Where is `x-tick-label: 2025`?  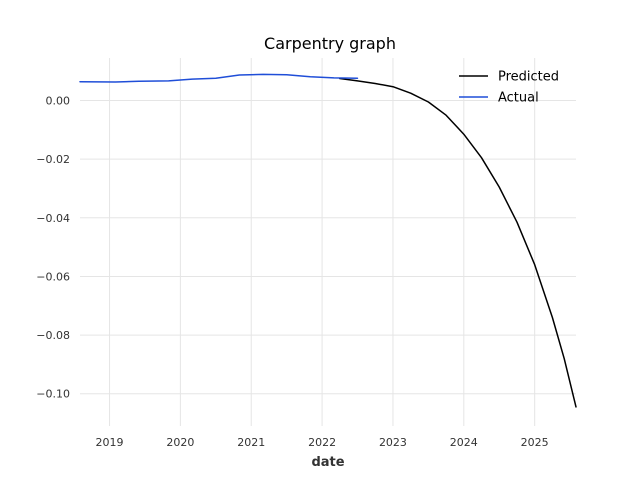
x-tick-label: 2025 is located at coordinates (535, 442).